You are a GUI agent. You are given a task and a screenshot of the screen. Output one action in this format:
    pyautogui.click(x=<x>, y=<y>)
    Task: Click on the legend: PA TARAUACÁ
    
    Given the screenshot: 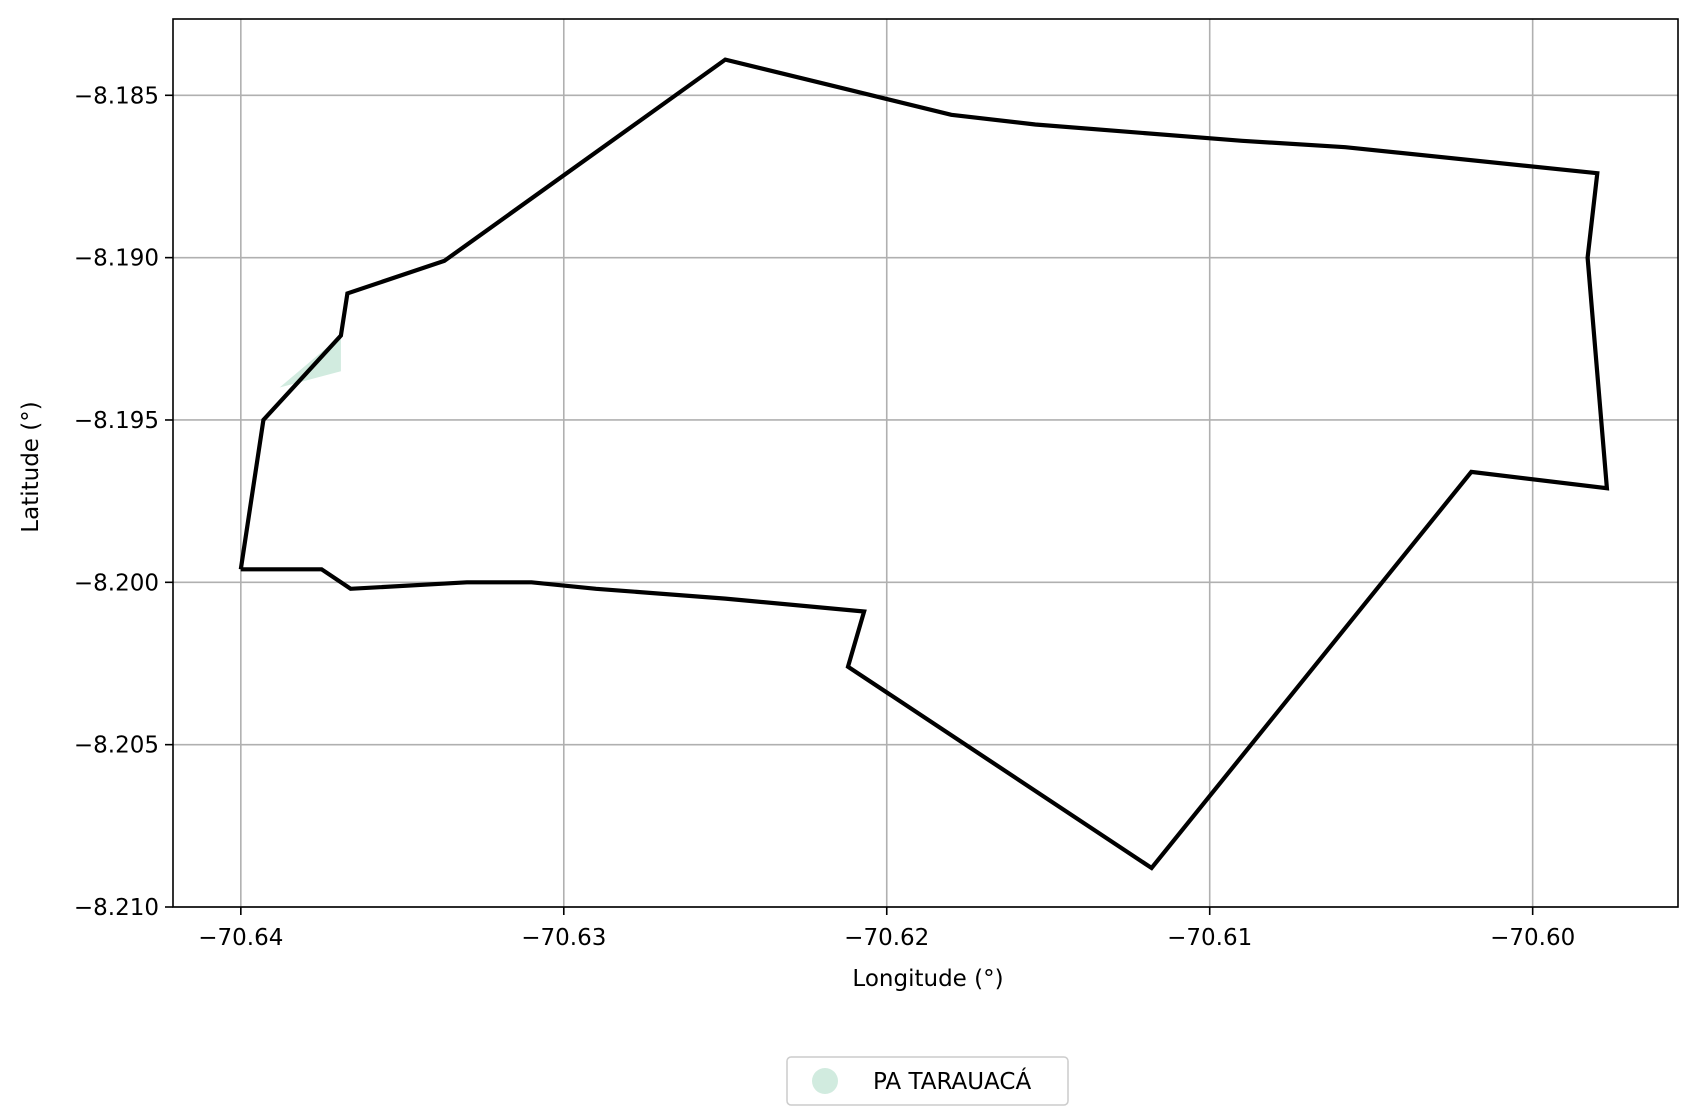 What is the action you would take?
    pyautogui.click(x=927, y=1081)
    